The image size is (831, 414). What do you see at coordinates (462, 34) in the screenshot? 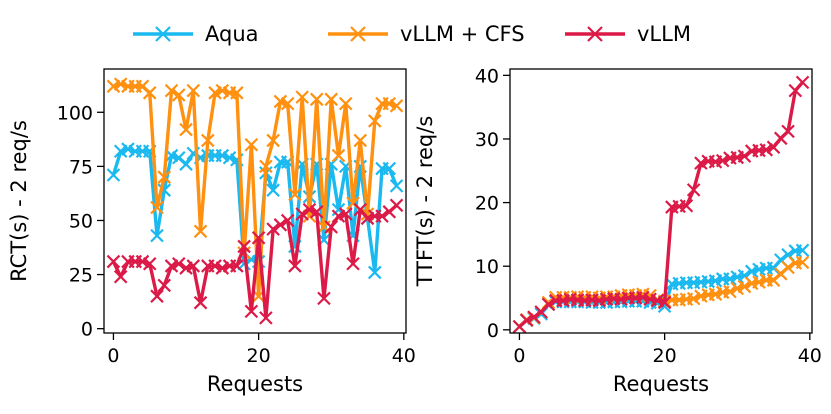
I see `legend-label-vllm-cfs: vLLM + CFS` at bounding box center [462, 34].